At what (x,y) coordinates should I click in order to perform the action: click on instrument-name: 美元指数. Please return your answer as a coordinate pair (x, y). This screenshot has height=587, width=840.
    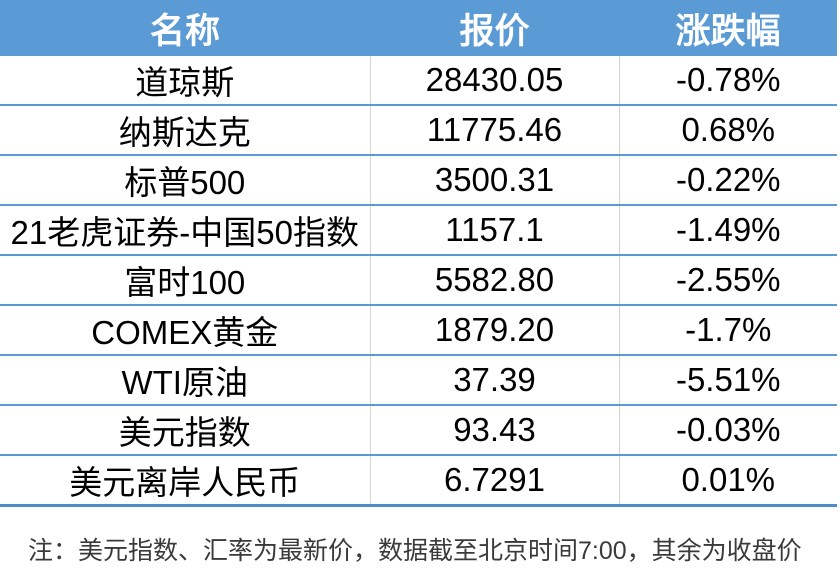
    Looking at the image, I should click on (185, 430).